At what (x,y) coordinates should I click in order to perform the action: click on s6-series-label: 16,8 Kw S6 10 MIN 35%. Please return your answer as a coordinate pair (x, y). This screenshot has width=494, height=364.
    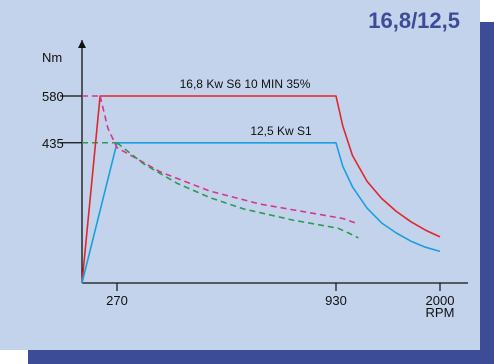
    Looking at the image, I should click on (245, 84).